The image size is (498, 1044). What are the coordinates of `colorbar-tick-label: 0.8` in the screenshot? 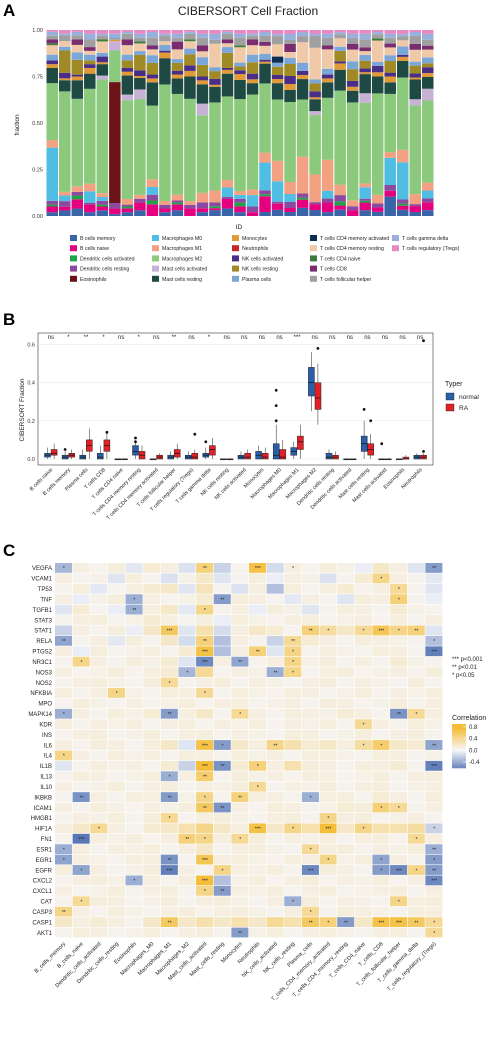 It's located at (473, 728).